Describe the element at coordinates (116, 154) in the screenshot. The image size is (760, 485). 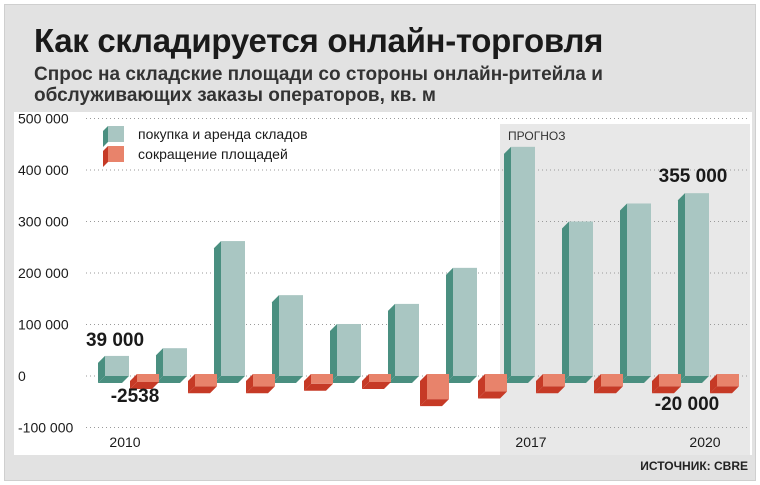
I see `legend-swatch-decrease` at that location.